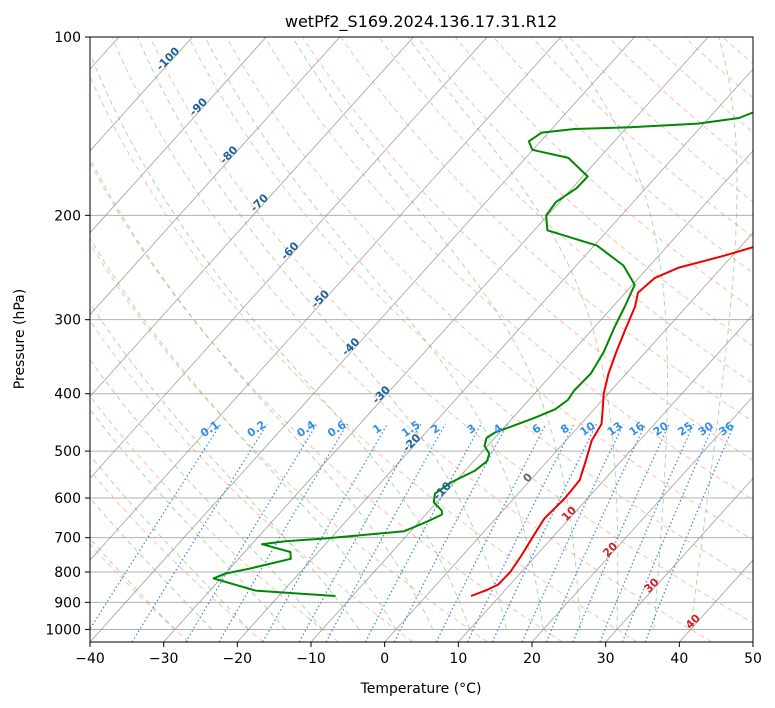  Describe the element at coordinates (458, 659) in the screenshot. I see `x-tick-label: 10` at that location.